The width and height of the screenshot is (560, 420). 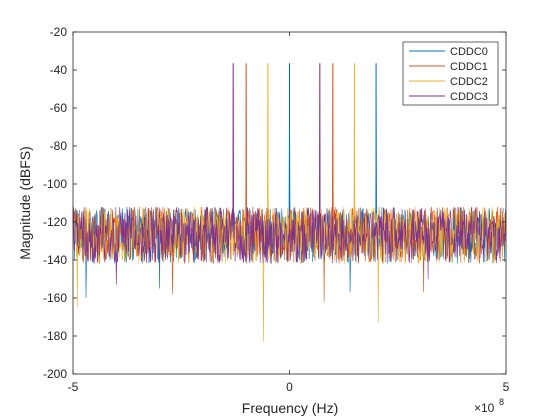 What do you see at coordinates (484, 408) in the screenshot?
I see `x-exponent-base: ×10` at bounding box center [484, 408].